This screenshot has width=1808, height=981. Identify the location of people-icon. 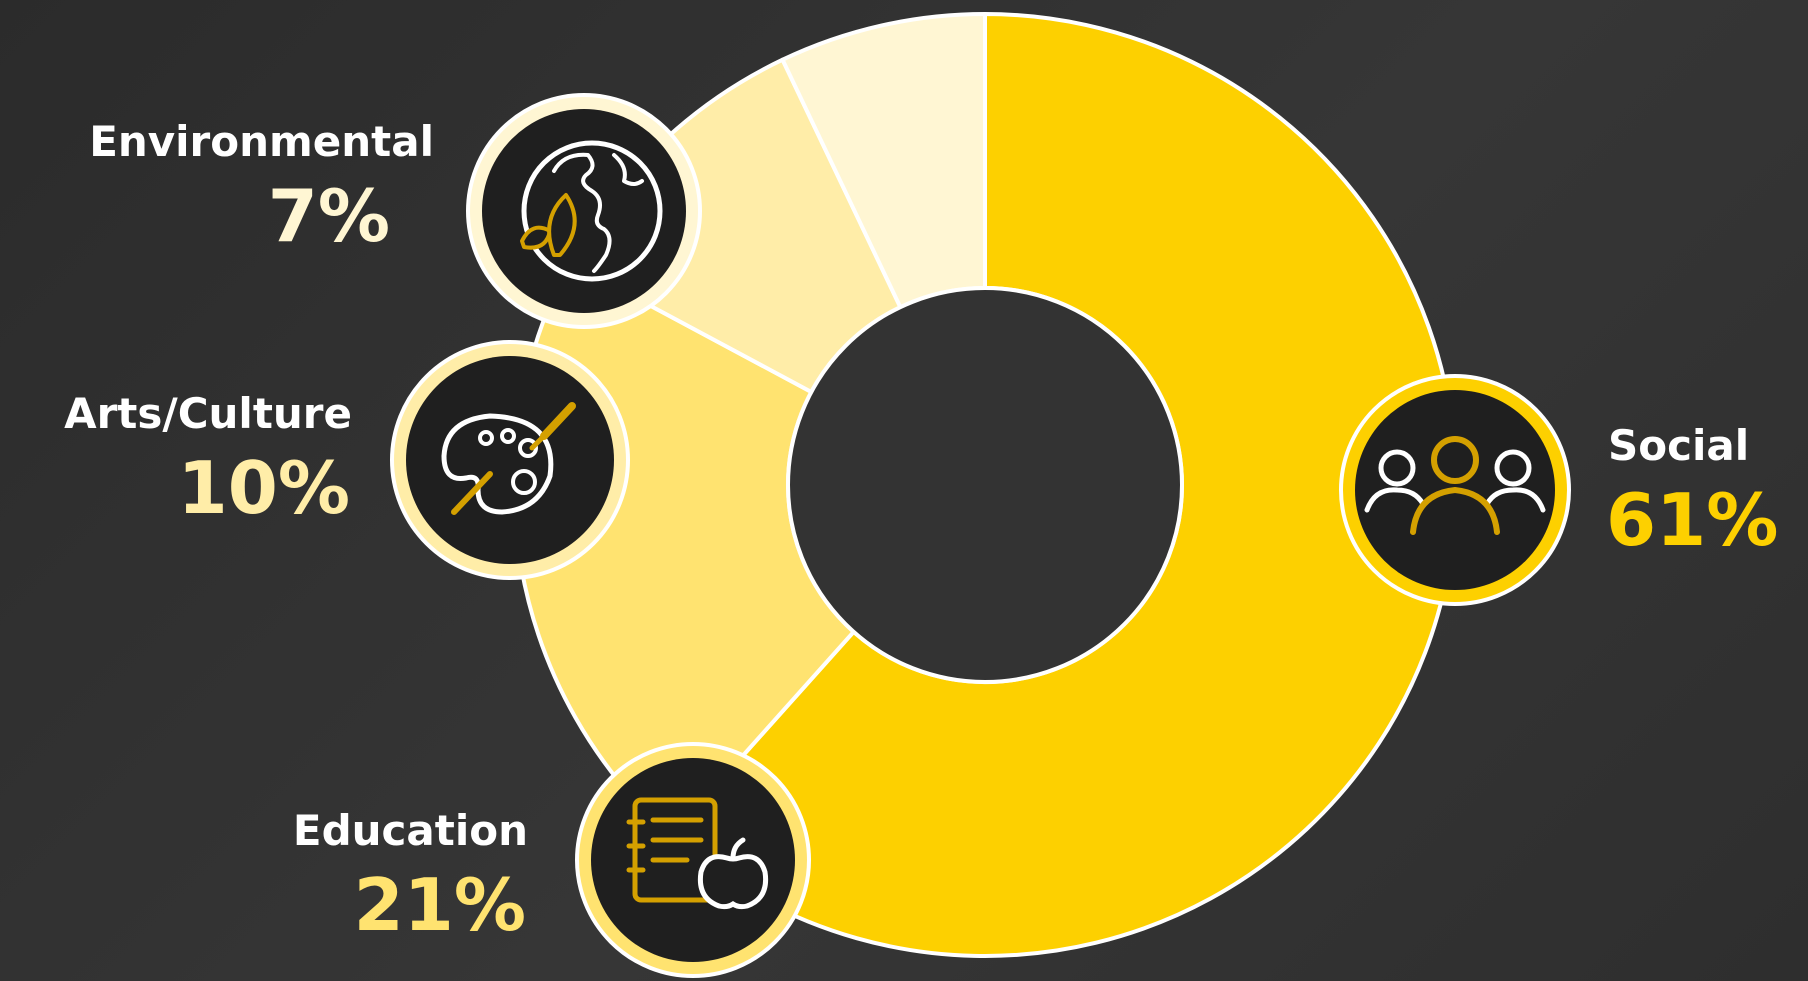
(1455, 485).